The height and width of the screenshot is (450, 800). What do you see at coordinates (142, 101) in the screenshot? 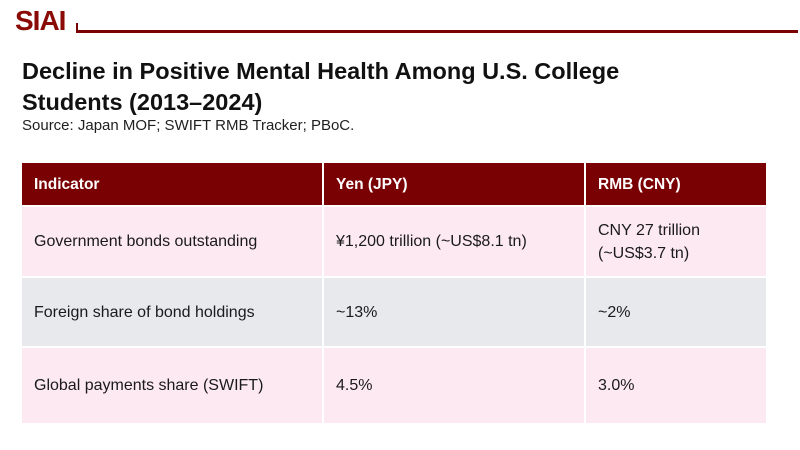
I see `page-title-line2: Students (2013–2024)` at bounding box center [142, 101].